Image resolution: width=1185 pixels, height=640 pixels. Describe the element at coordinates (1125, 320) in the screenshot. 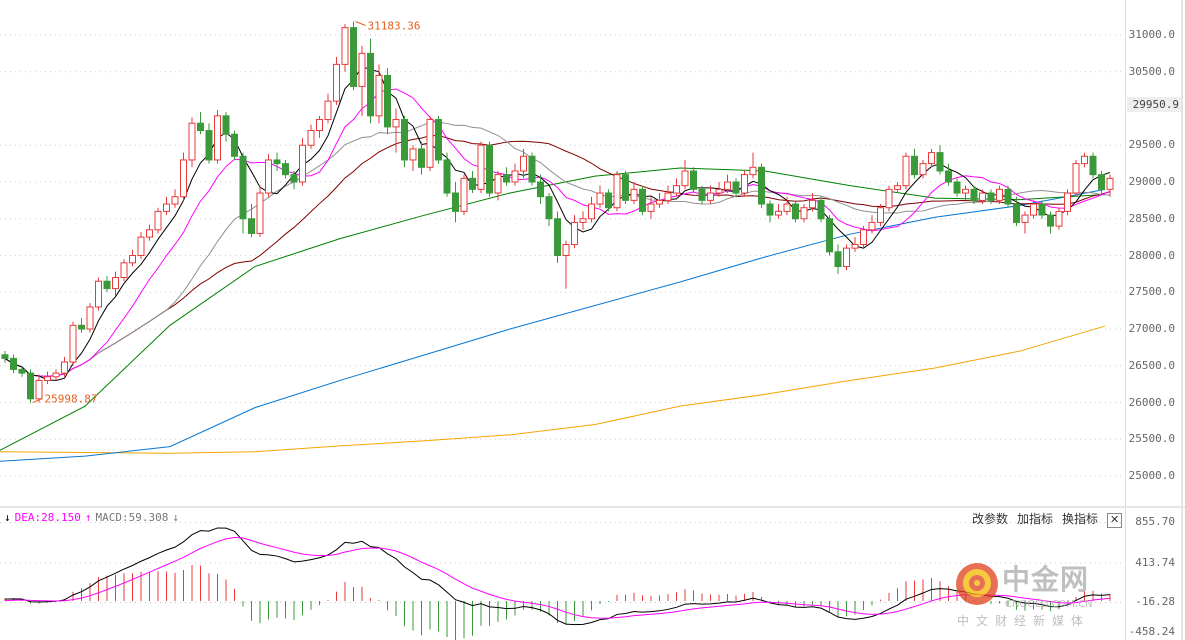

I see `axis-divider` at that location.